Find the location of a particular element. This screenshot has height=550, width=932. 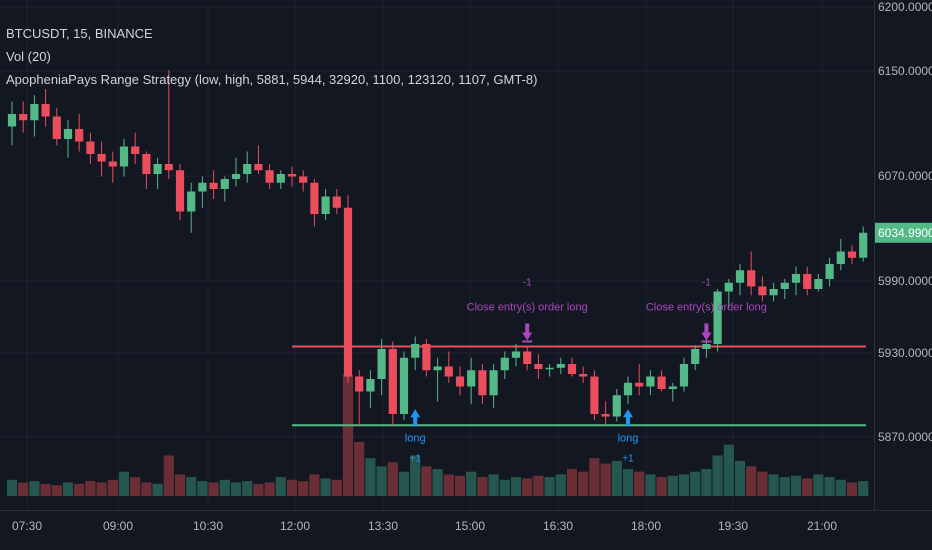

time-tick-label: 07:30 is located at coordinates (27, 526).